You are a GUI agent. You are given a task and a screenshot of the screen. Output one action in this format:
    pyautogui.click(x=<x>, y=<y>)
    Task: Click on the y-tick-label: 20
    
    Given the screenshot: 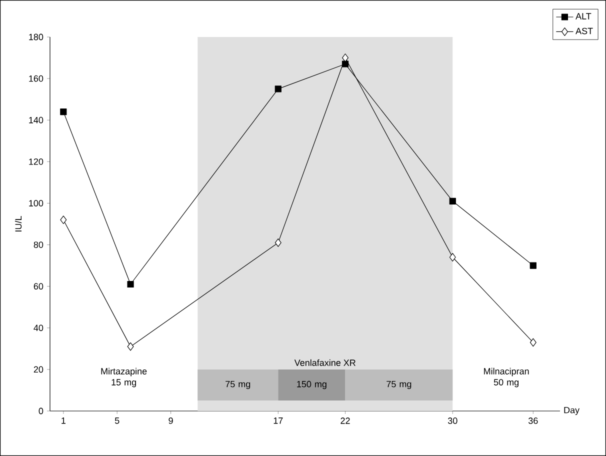 What is the action you would take?
    pyautogui.click(x=39, y=369)
    